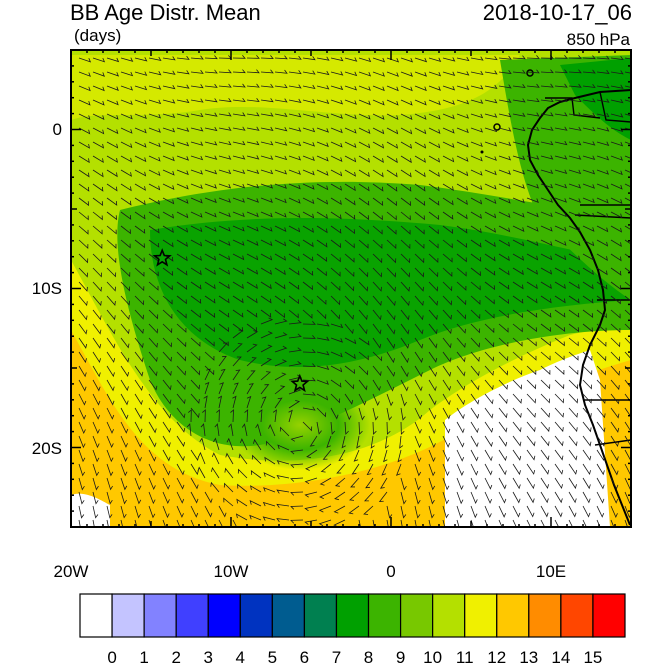 The width and height of the screenshot is (650, 668). What do you see at coordinates (57, 129) in the screenshot?
I see `lat-label-0: 0` at bounding box center [57, 129].